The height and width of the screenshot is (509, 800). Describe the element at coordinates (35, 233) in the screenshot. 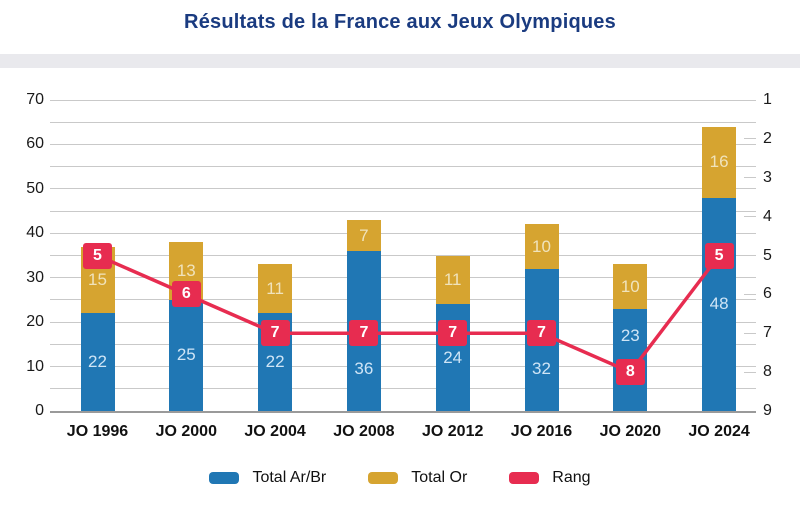

I see `left-axis-tick-label: 40` at that location.